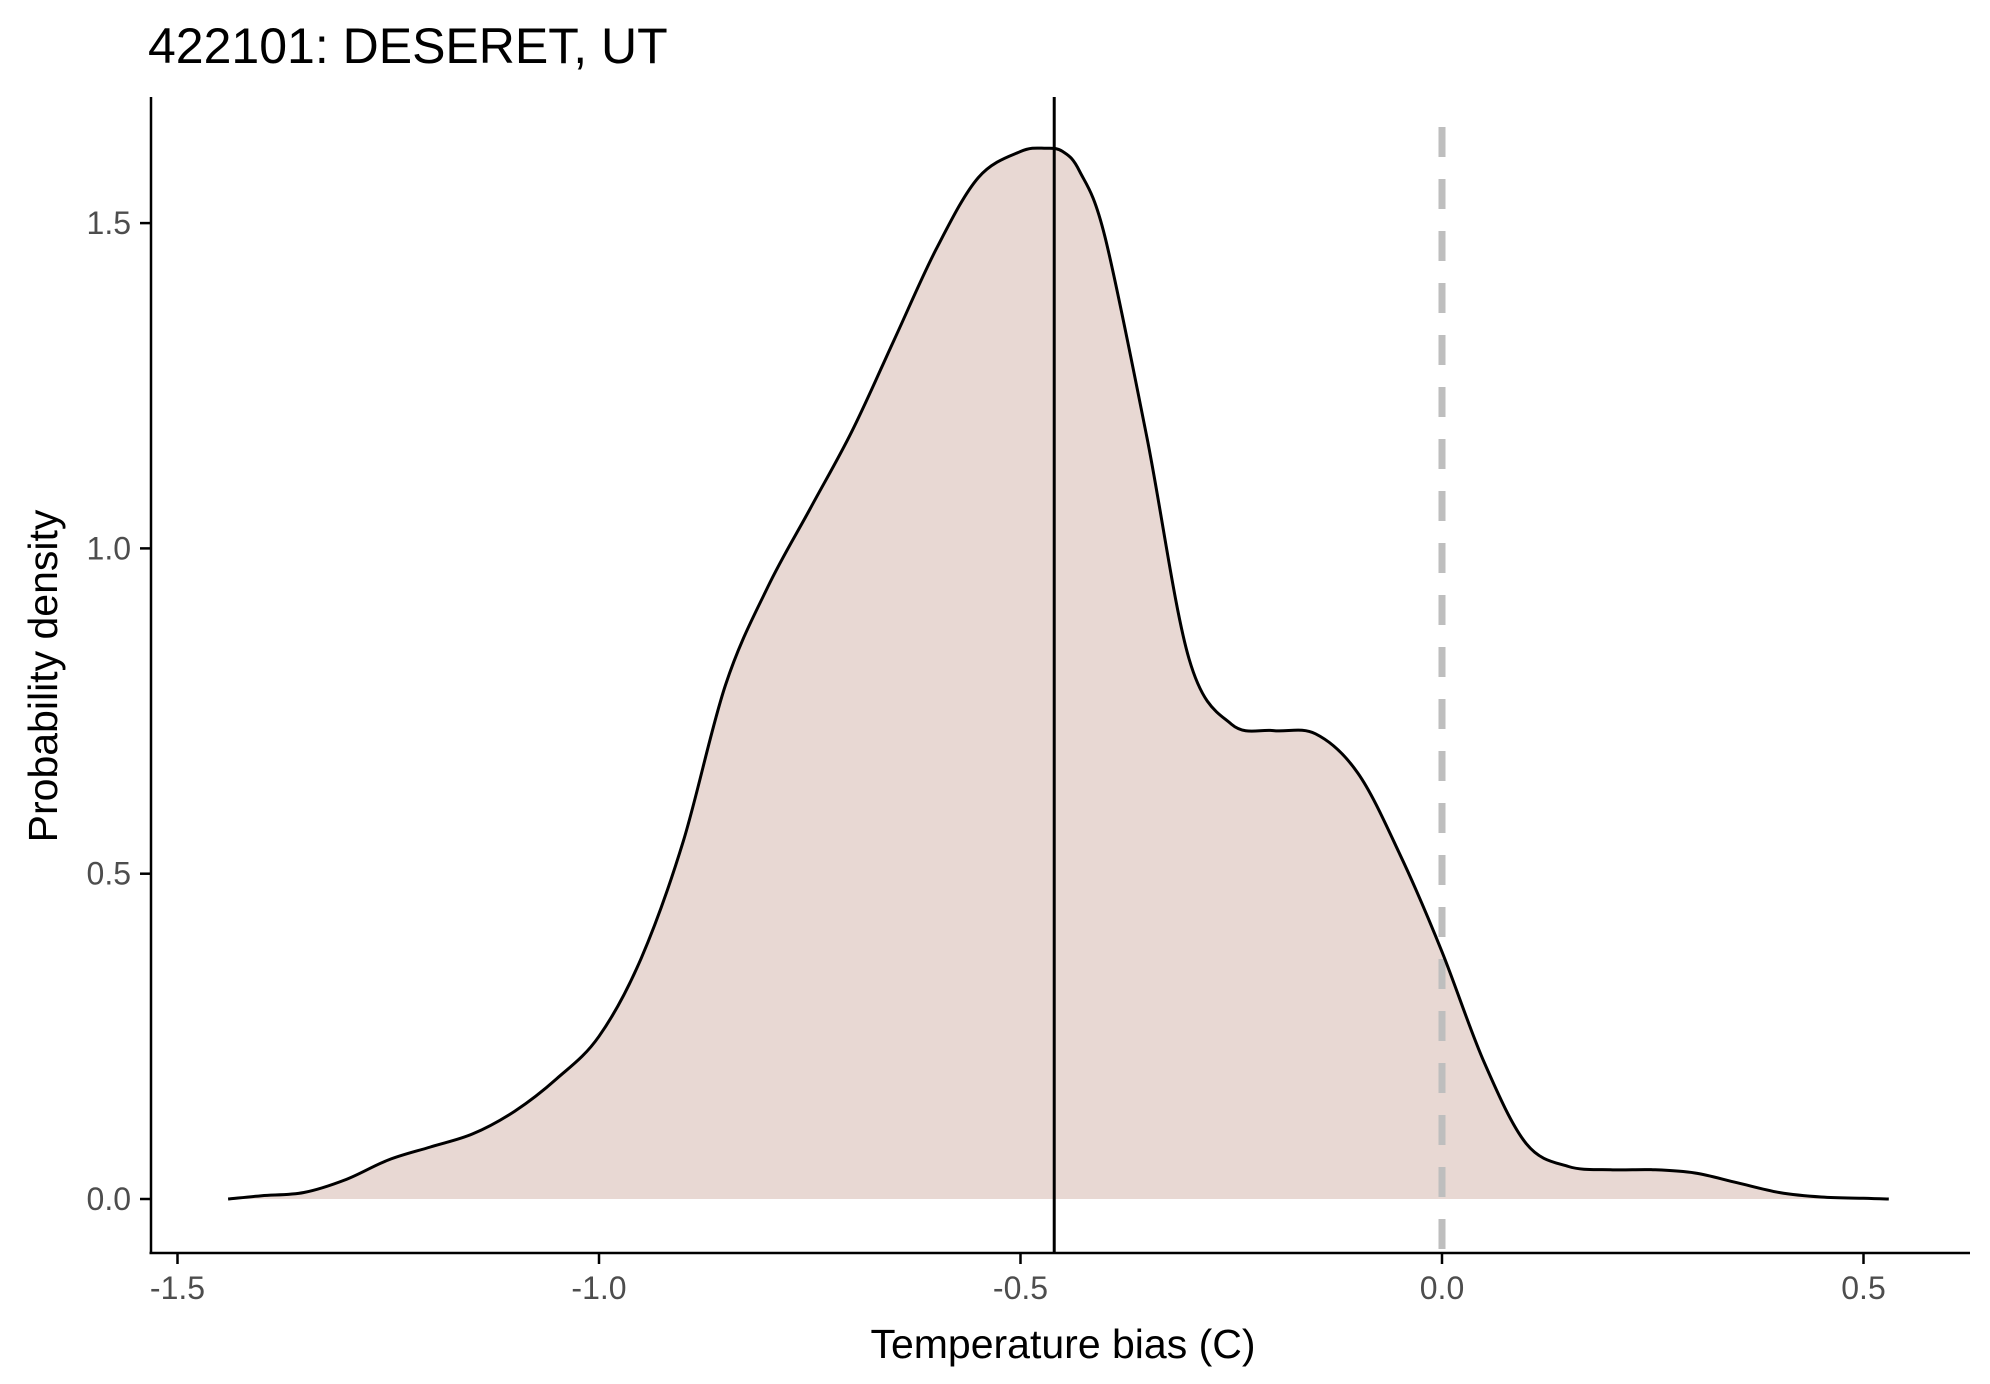  What do you see at coordinates (109, 548) in the screenshot?
I see `y-tick-label: 1.0` at bounding box center [109, 548].